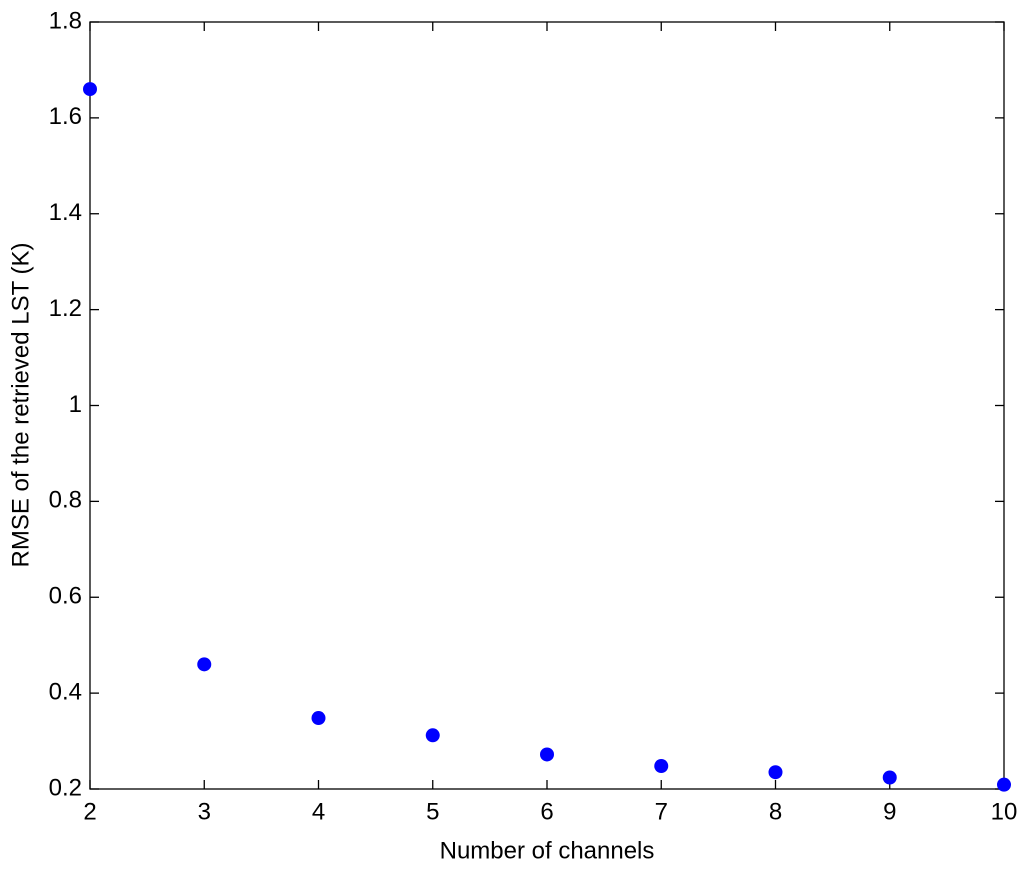 This screenshot has width=1024, height=870. What do you see at coordinates (546, 811) in the screenshot?
I see `x-tick-label: 6` at bounding box center [546, 811].